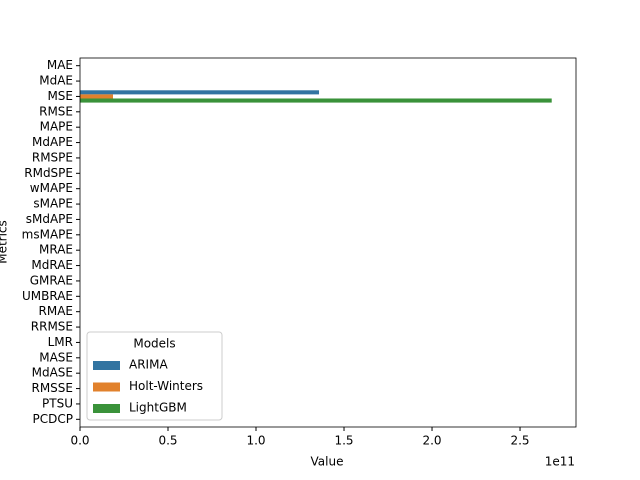 Image resolution: width=640 pixels, height=480 pixels. I want to click on y-tick-label: MSE, so click(60, 96).